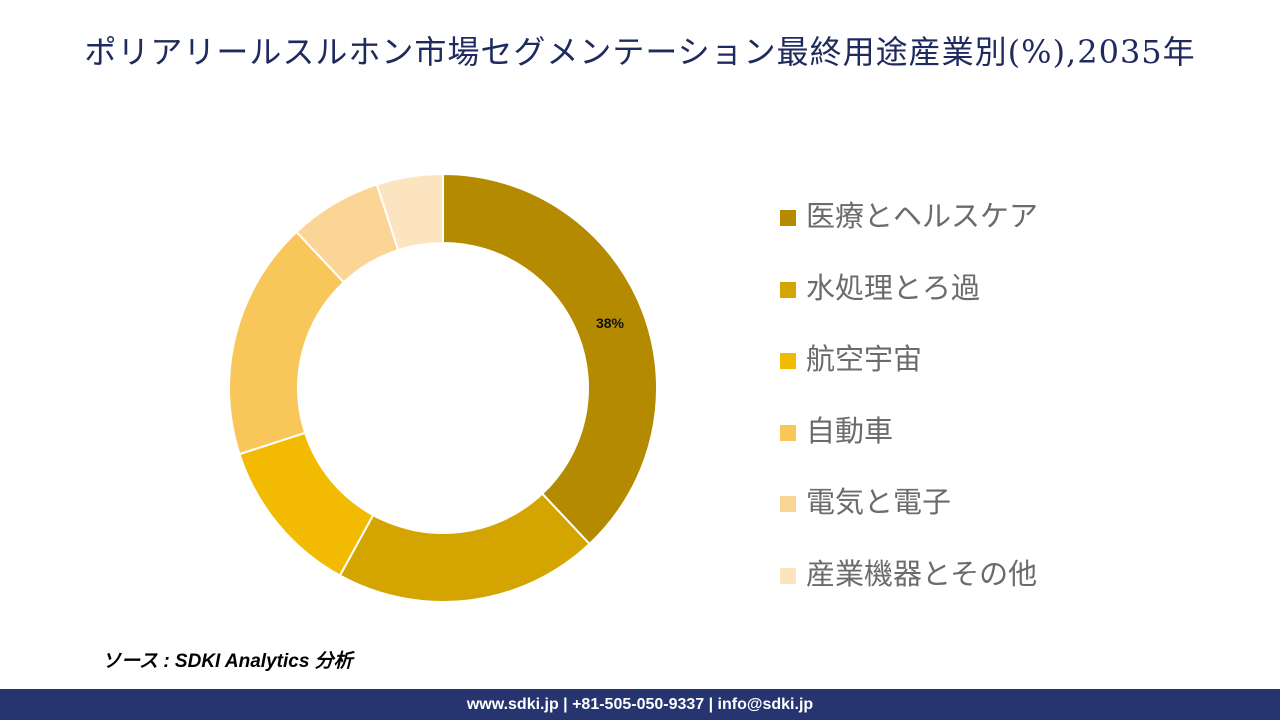 The width and height of the screenshot is (1280, 720). I want to click on legend-item: 医療とヘルスケア, so click(909, 232).